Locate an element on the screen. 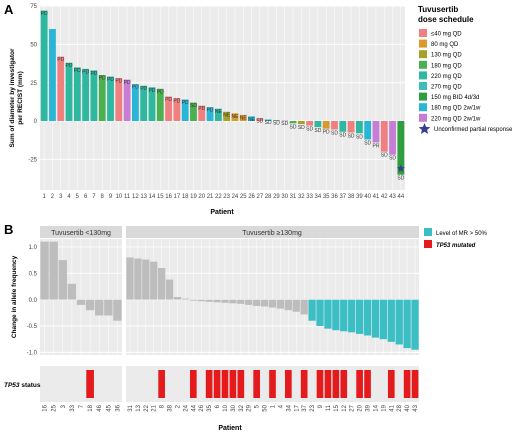 The width and height of the screenshot is (520, 433). x-tick-label: 28 is located at coordinates (268, 197).